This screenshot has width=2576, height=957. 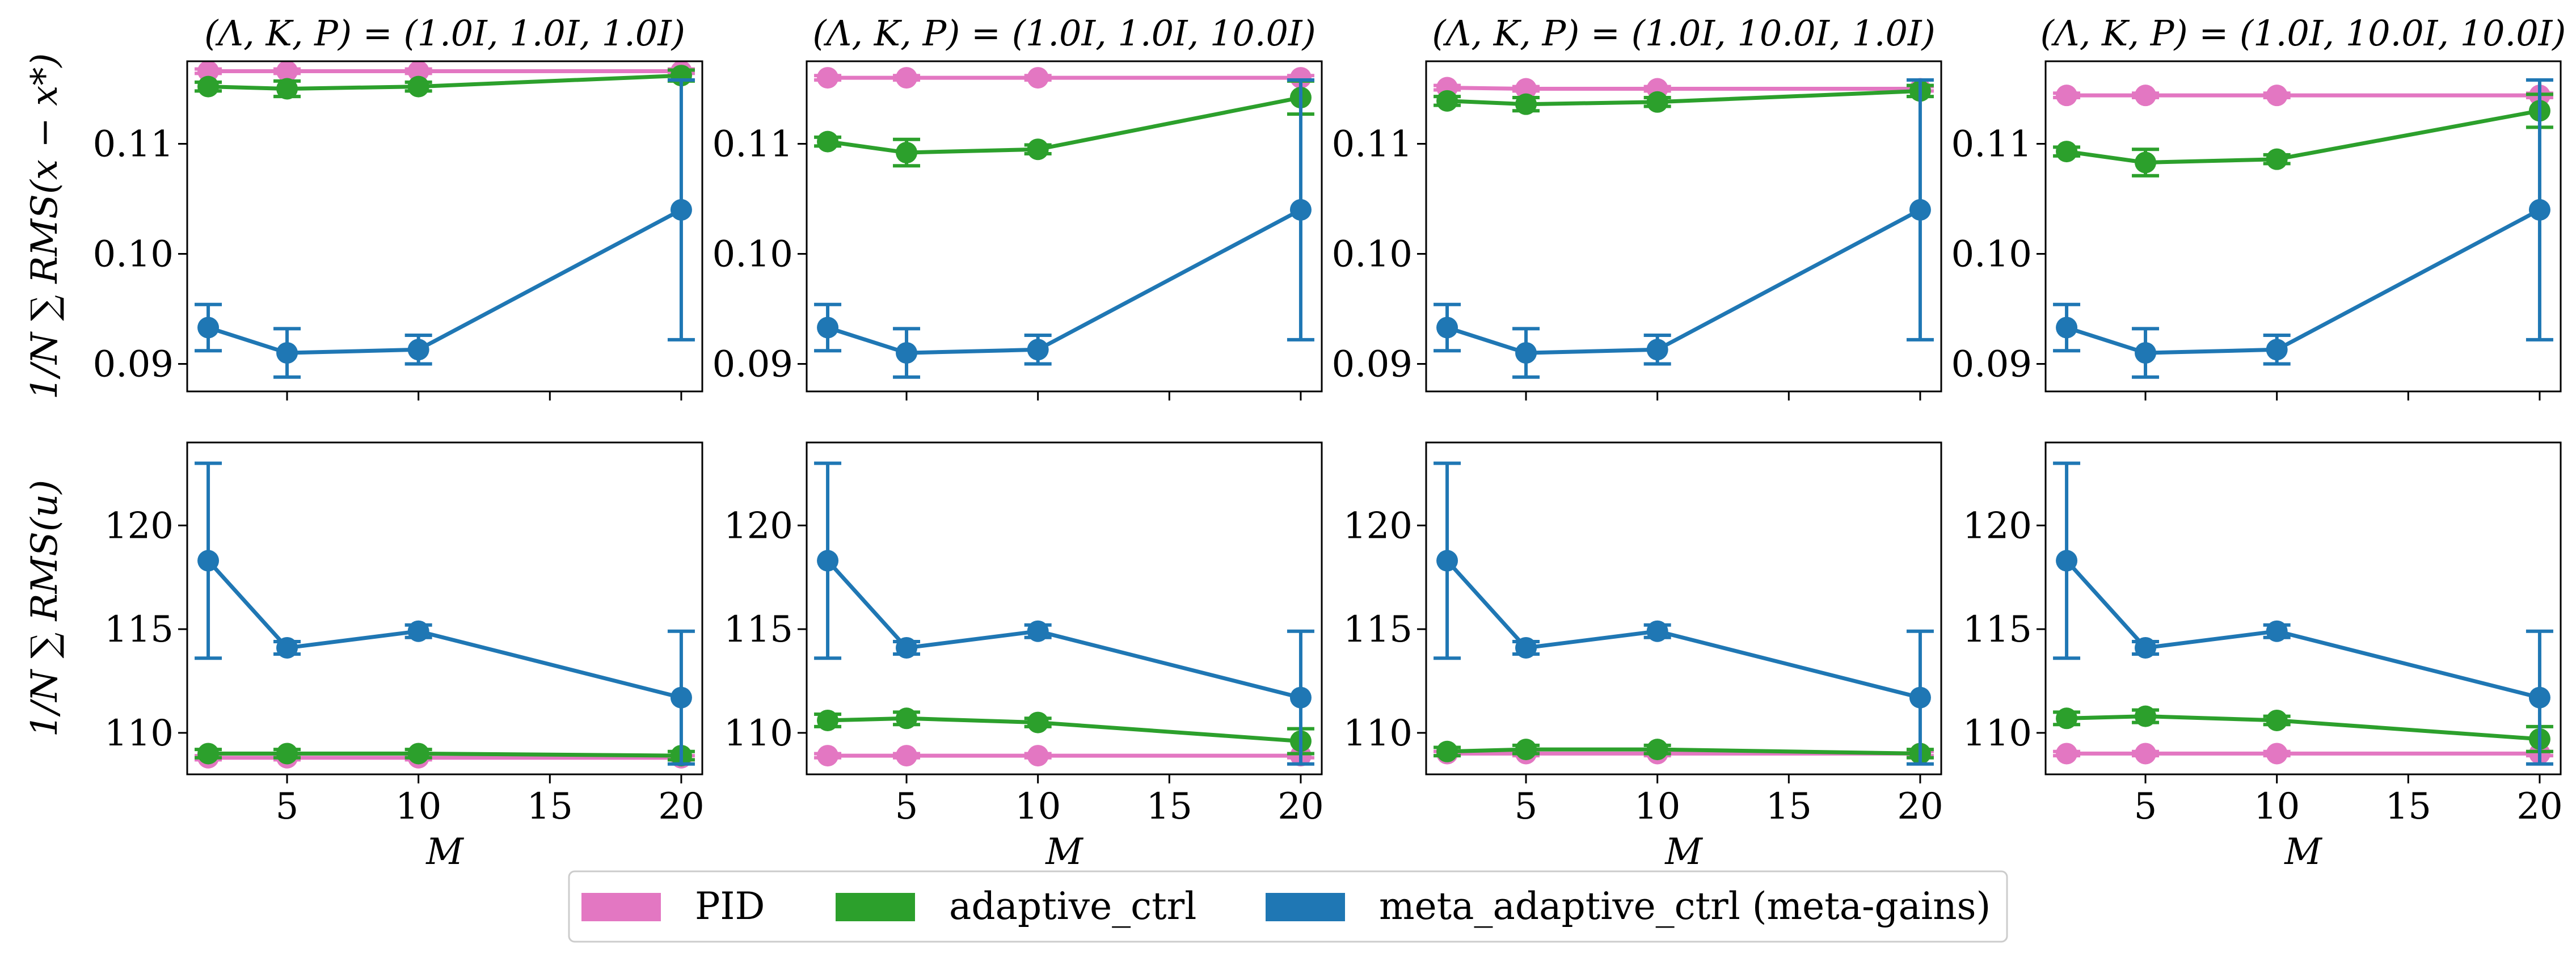 What do you see at coordinates (2145, 807) in the screenshot?
I see `x-tick-label: 5` at bounding box center [2145, 807].